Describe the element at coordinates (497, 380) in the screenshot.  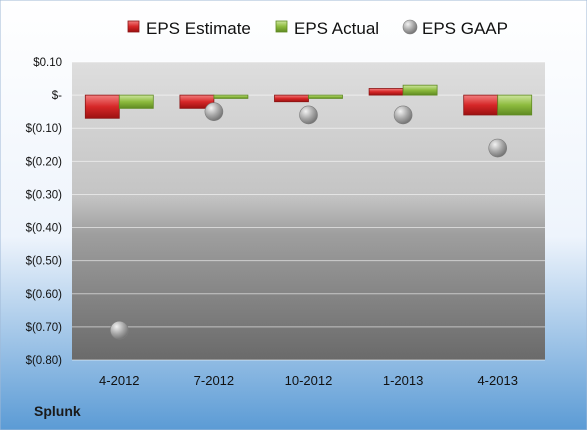
I see `x-tick-label: 4-2013` at that location.